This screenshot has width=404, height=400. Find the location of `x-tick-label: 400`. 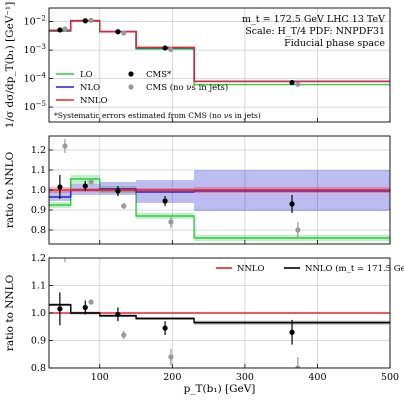

x-tick-label: 400 is located at coordinates (317, 377).